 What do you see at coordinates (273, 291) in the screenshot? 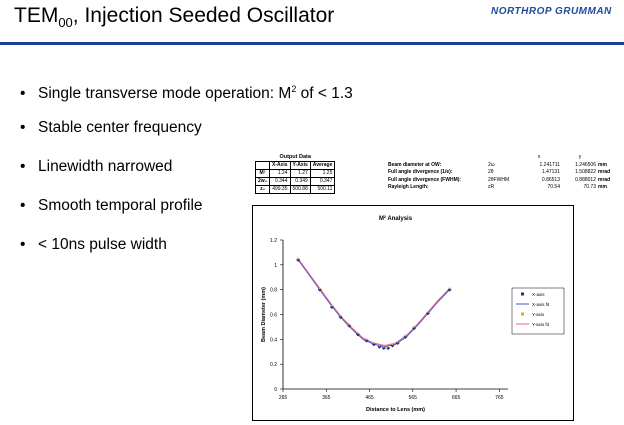
I see `y-tick-label: 0.8` at bounding box center [273, 291].